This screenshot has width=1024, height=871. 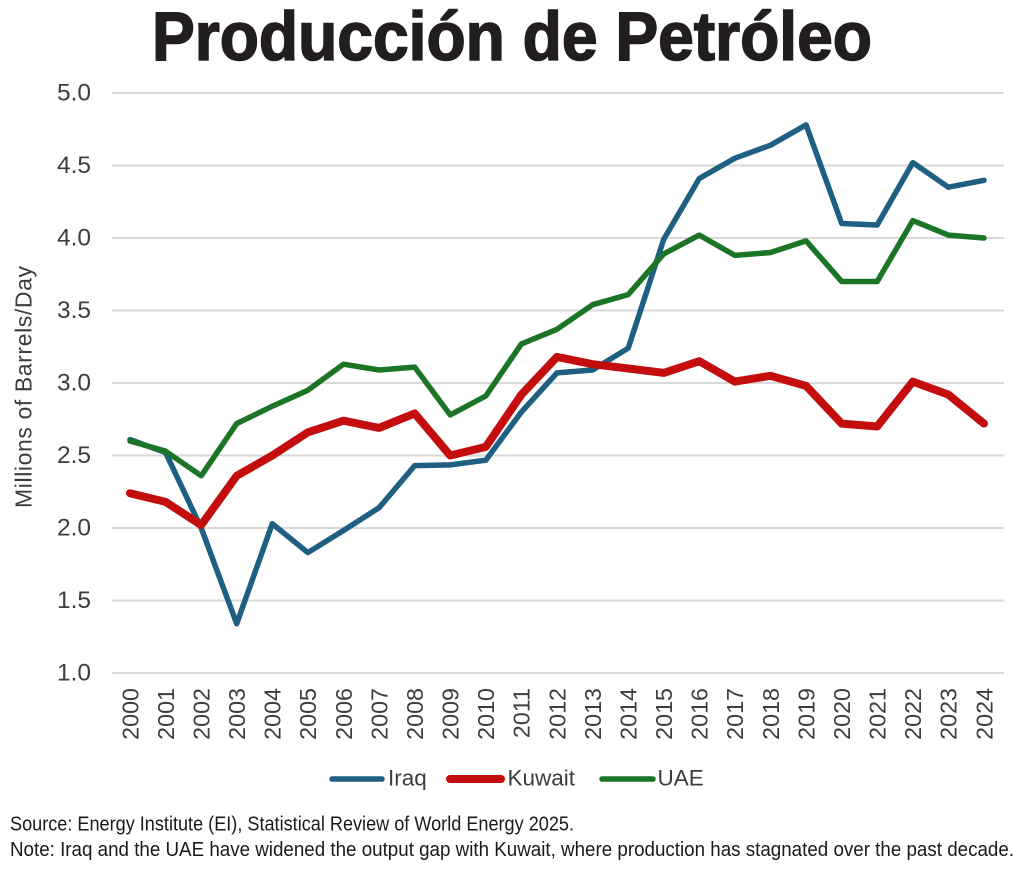 What do you see at coordinates (74, 165) in the screenshot?
I see `svg-text: 4.5` at bounding box center [74, 165].